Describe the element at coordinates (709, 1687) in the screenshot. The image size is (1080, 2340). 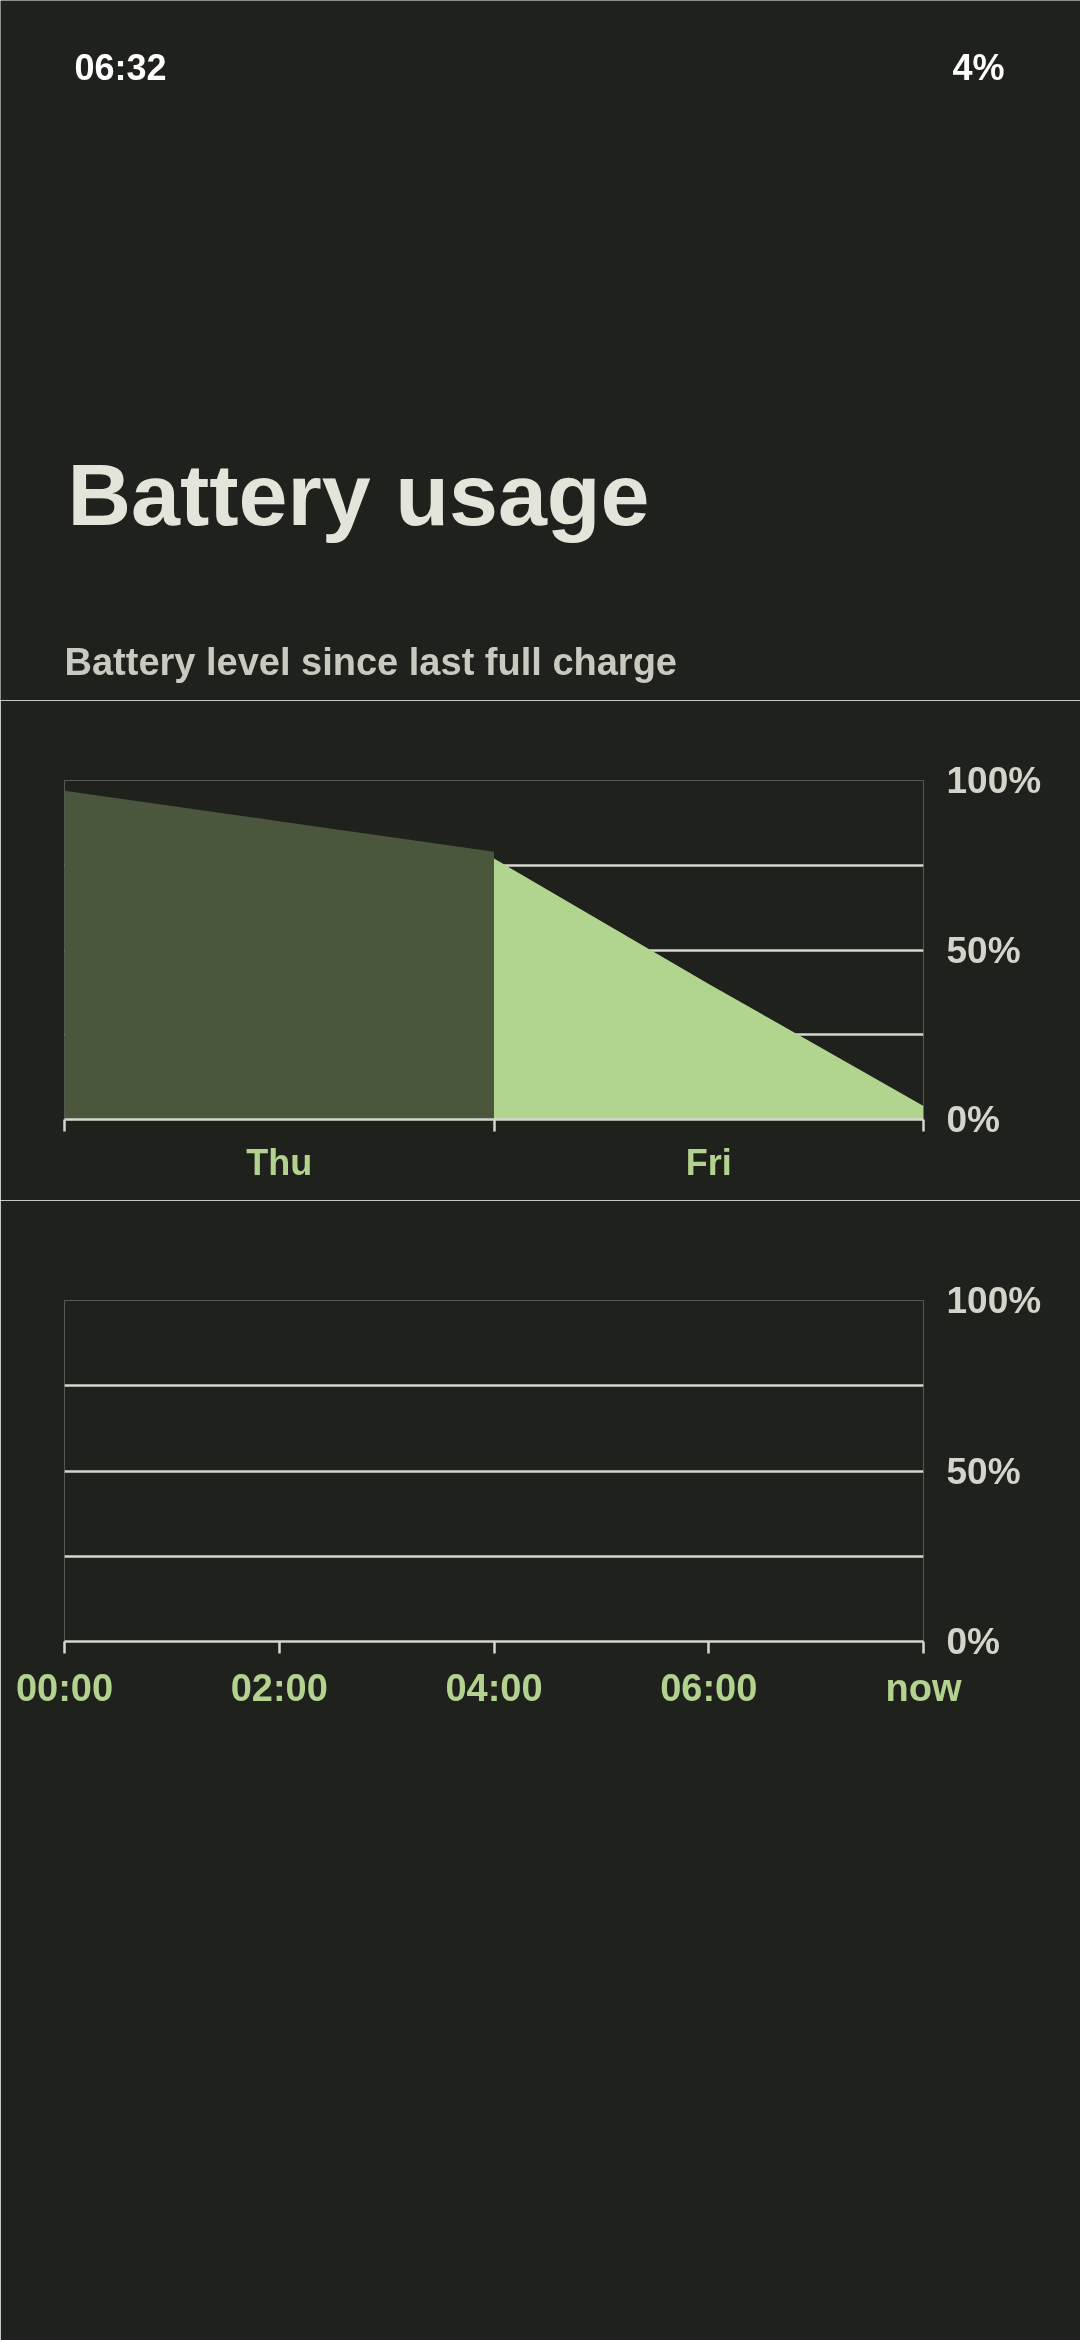
I see `x-tick-label: 06:00` at that location.